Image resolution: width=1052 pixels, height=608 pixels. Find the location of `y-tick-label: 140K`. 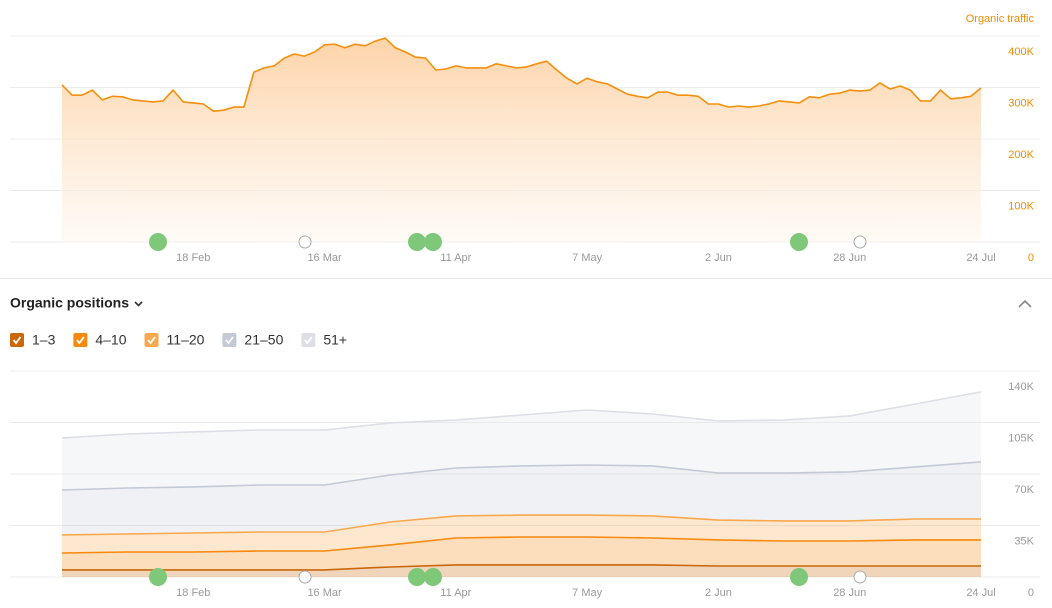

y-tick-label: 140K is located at coordinates (1021, 387).